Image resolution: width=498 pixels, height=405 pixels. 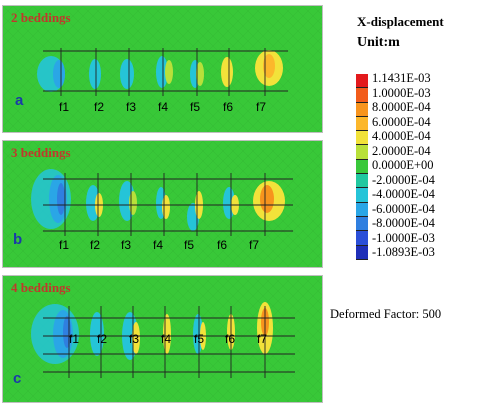 What do you see at coordinates (401, 78) in the screenshot?
I see `legend-value: 1.1431E-03` at bounding box center [401, 78].